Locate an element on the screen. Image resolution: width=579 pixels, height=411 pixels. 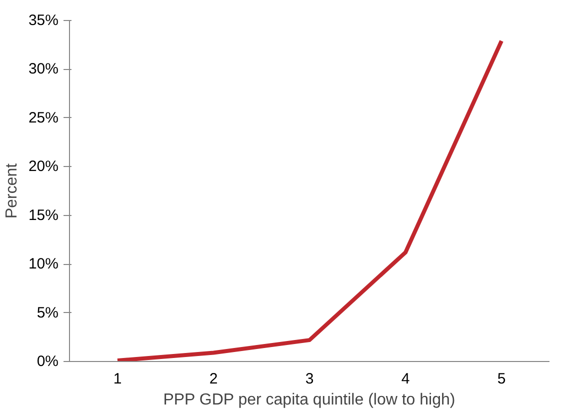
x-tick-label: 5 is located at coordinates (501, 379).